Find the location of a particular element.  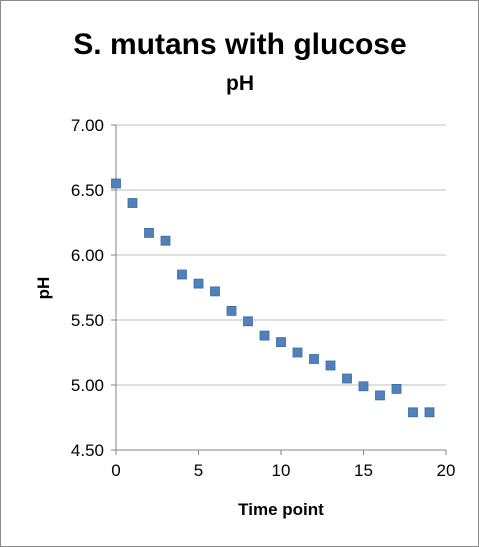

x-tick-label: 15 is located at coordinates (363, 470).